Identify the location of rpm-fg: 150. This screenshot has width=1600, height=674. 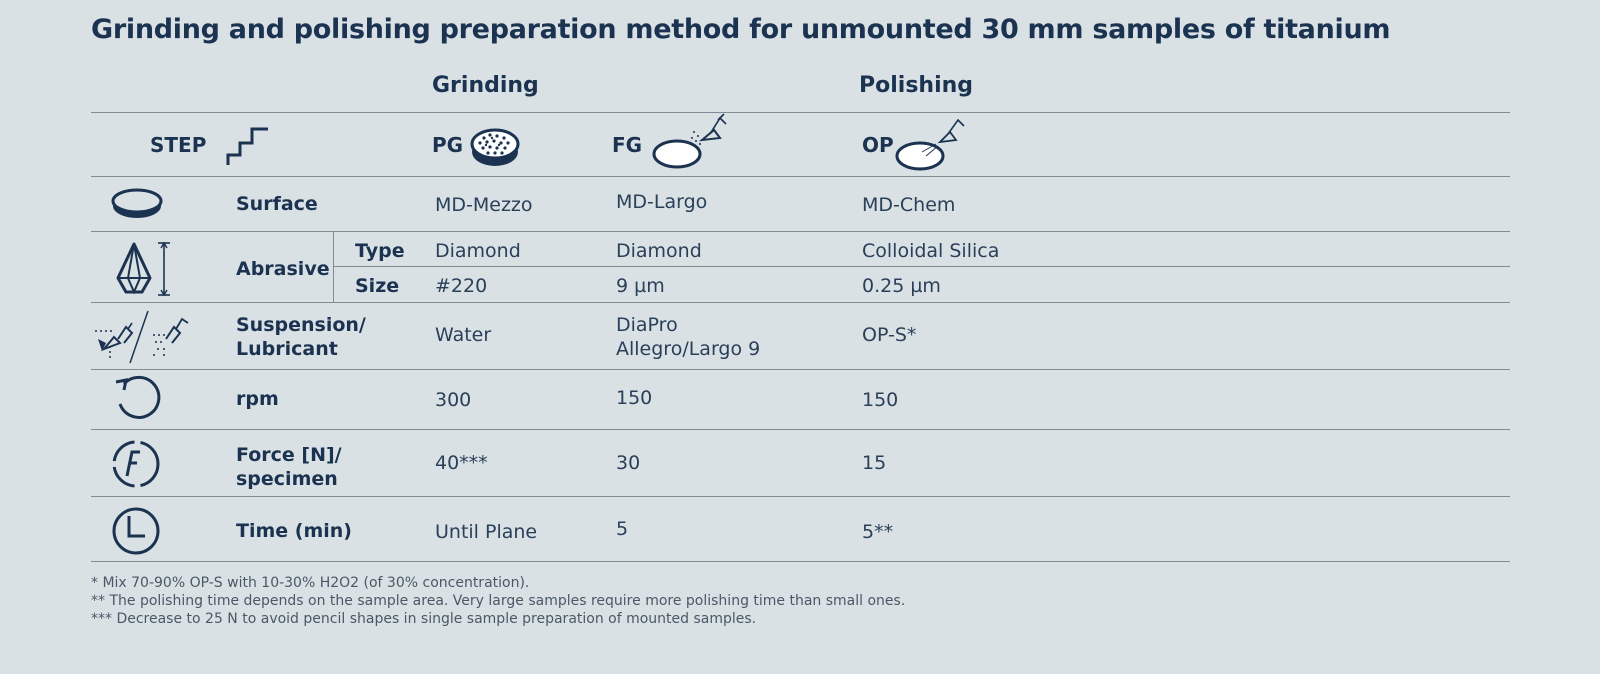
(634, 398).